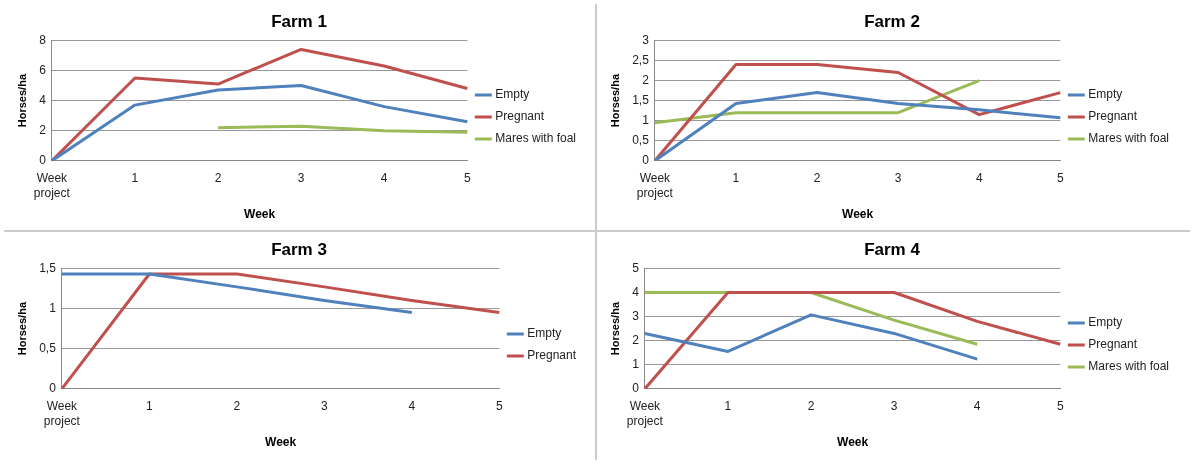 This screenshot has height=464, width=1195. Describe the element at coordinates (299, 21) in the screenshot. I see `chart-title: Farm 1` at that location.